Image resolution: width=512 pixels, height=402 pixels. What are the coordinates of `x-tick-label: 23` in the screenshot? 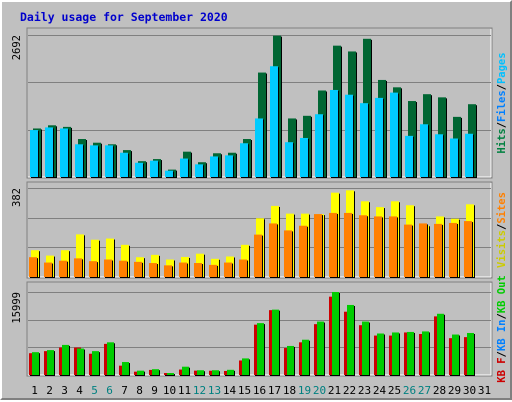 It's located at (364, 390).